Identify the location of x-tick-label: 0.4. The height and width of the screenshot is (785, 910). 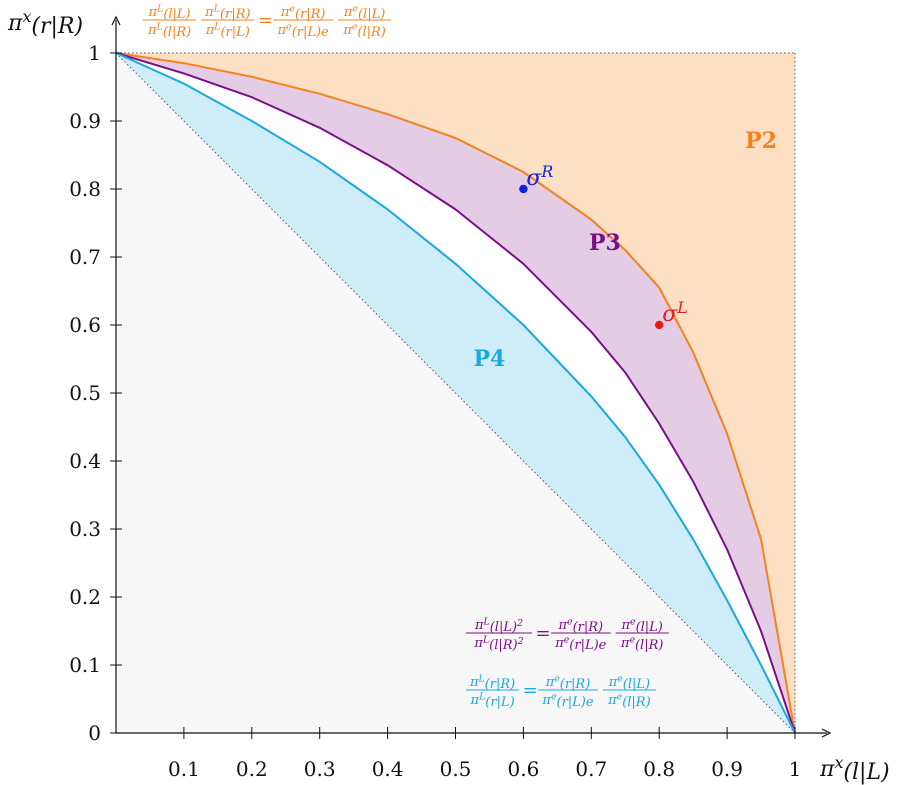
(388, 769).